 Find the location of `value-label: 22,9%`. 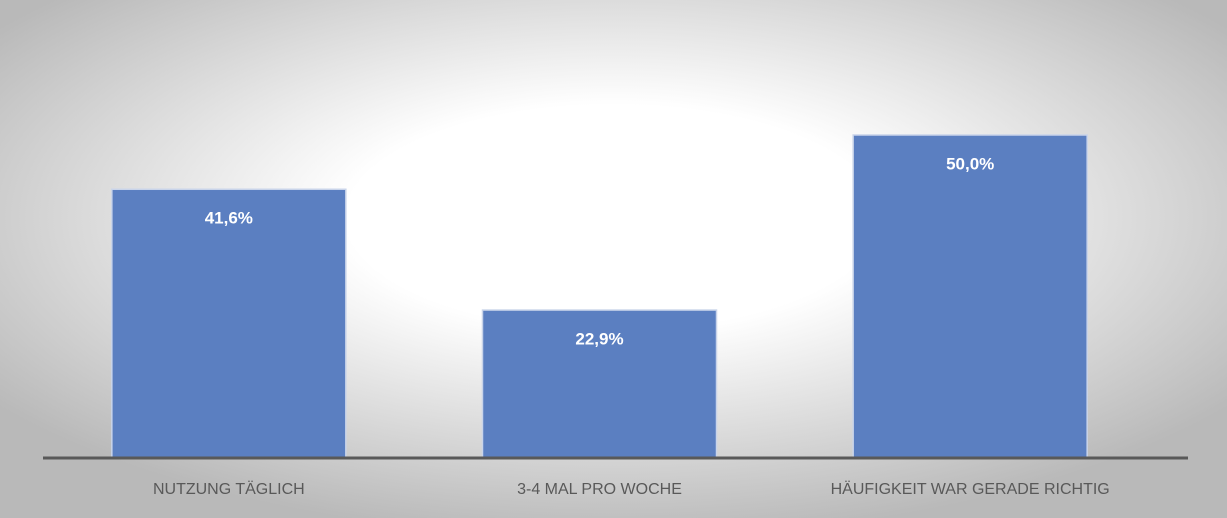

value-label: 22,9% is located at coordinates (599, 339).